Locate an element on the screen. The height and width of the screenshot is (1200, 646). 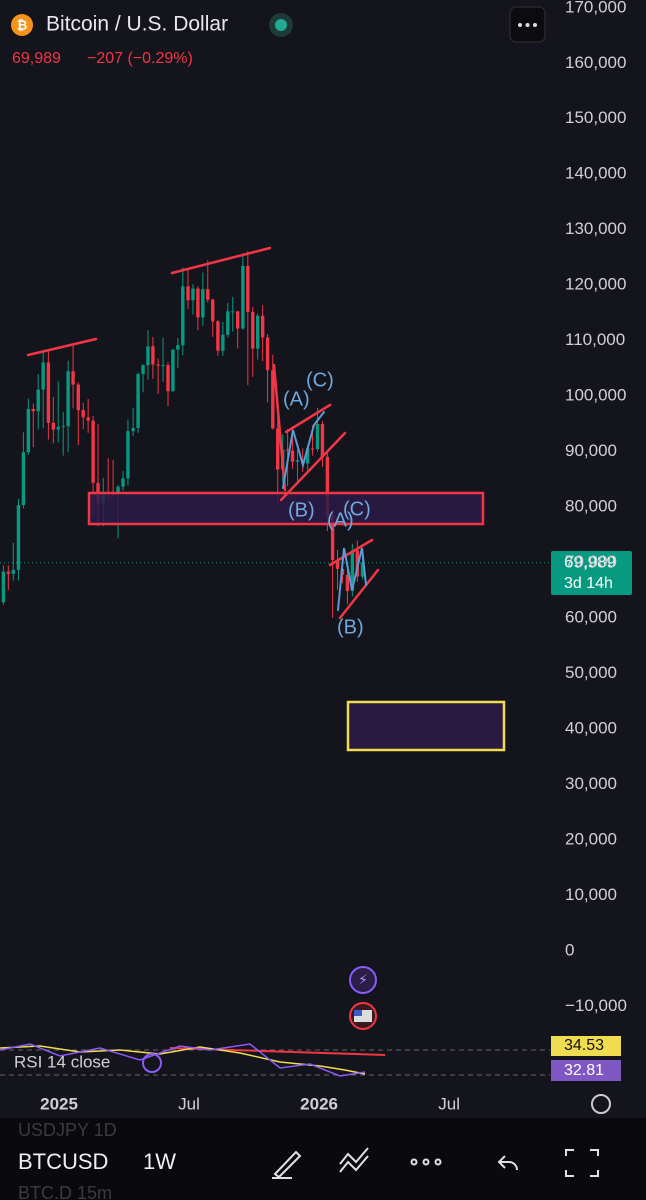
y-tick-label: 170,000 is located at coordinates (595, 8).